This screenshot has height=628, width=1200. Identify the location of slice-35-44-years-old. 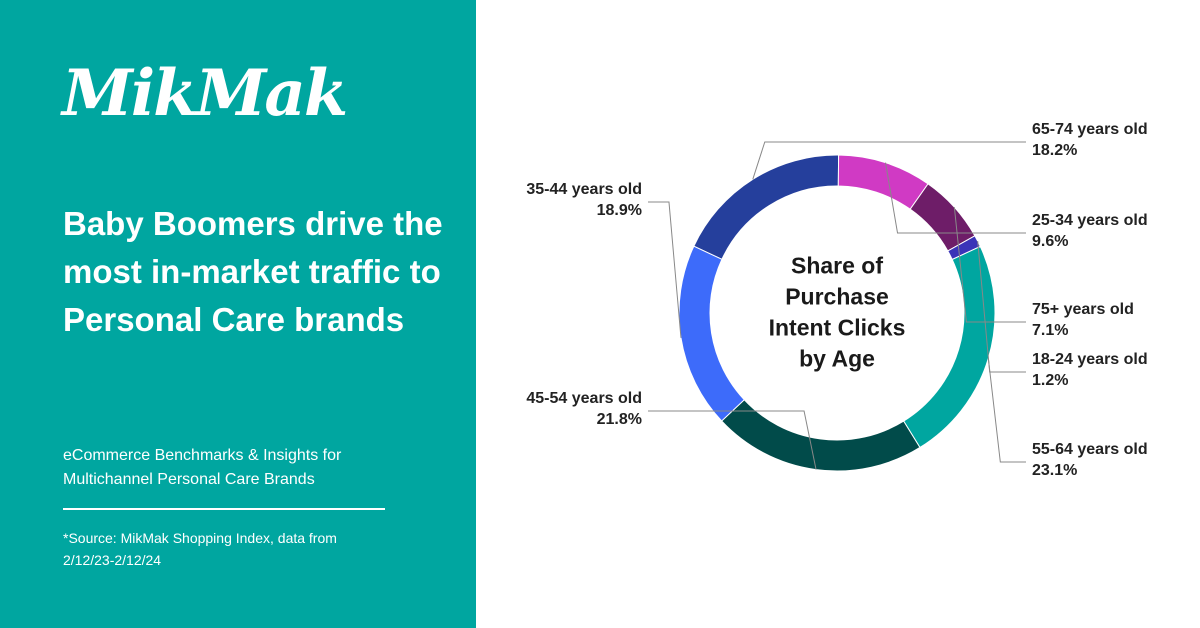
(711, 333).